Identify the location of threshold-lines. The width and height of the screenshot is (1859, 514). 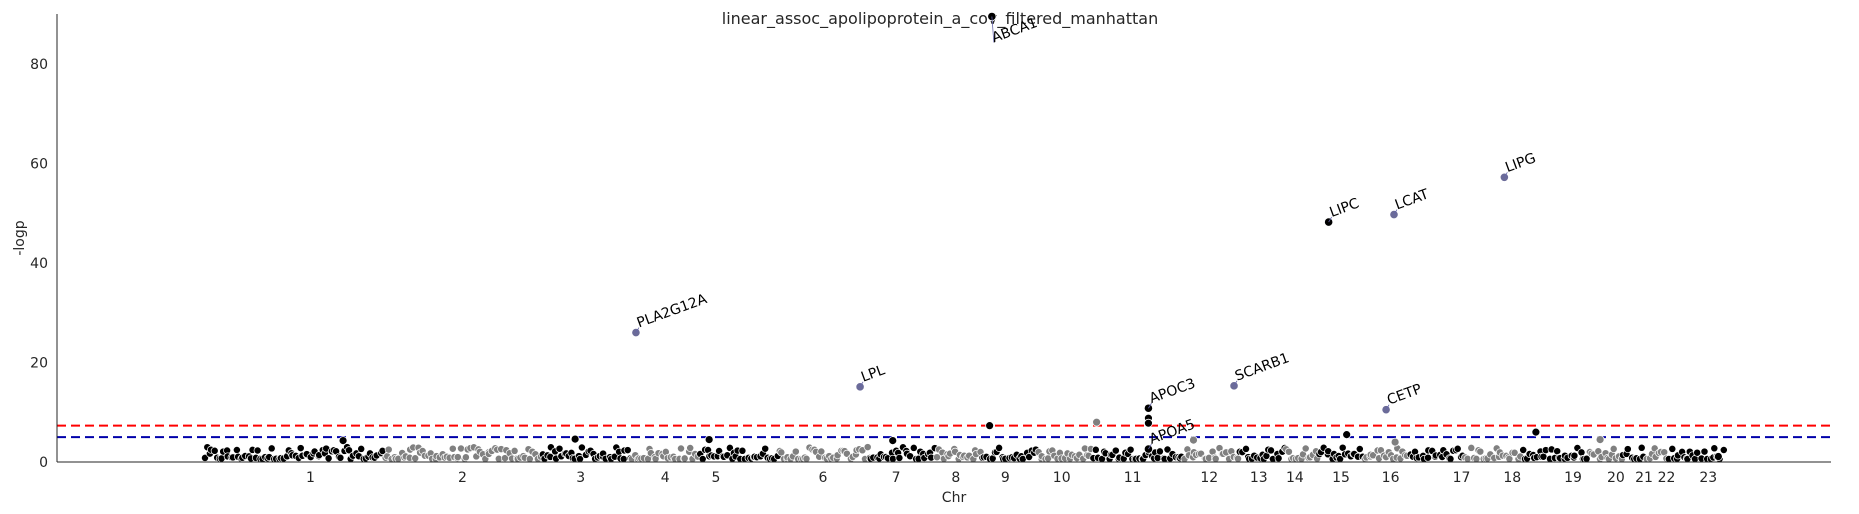
(944, 431).